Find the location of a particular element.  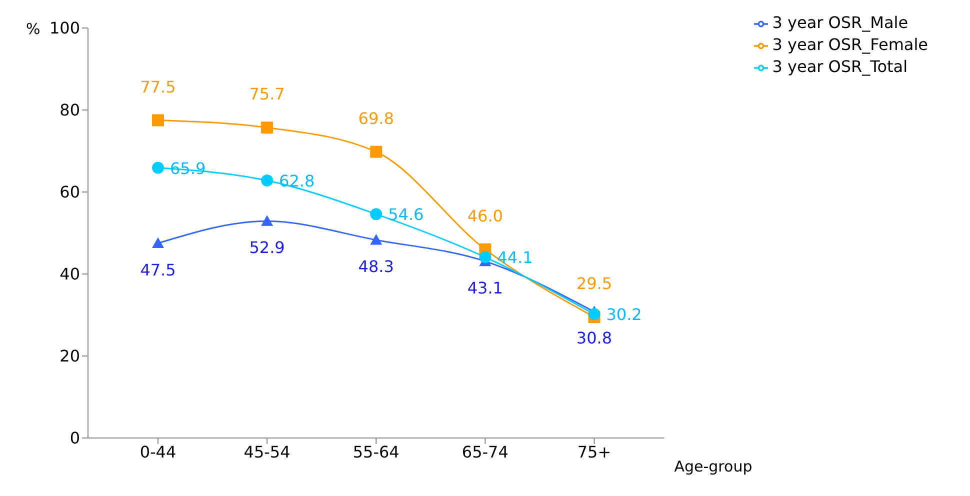

x-tick-label: 45-54 is located at coordinates (267, 452).